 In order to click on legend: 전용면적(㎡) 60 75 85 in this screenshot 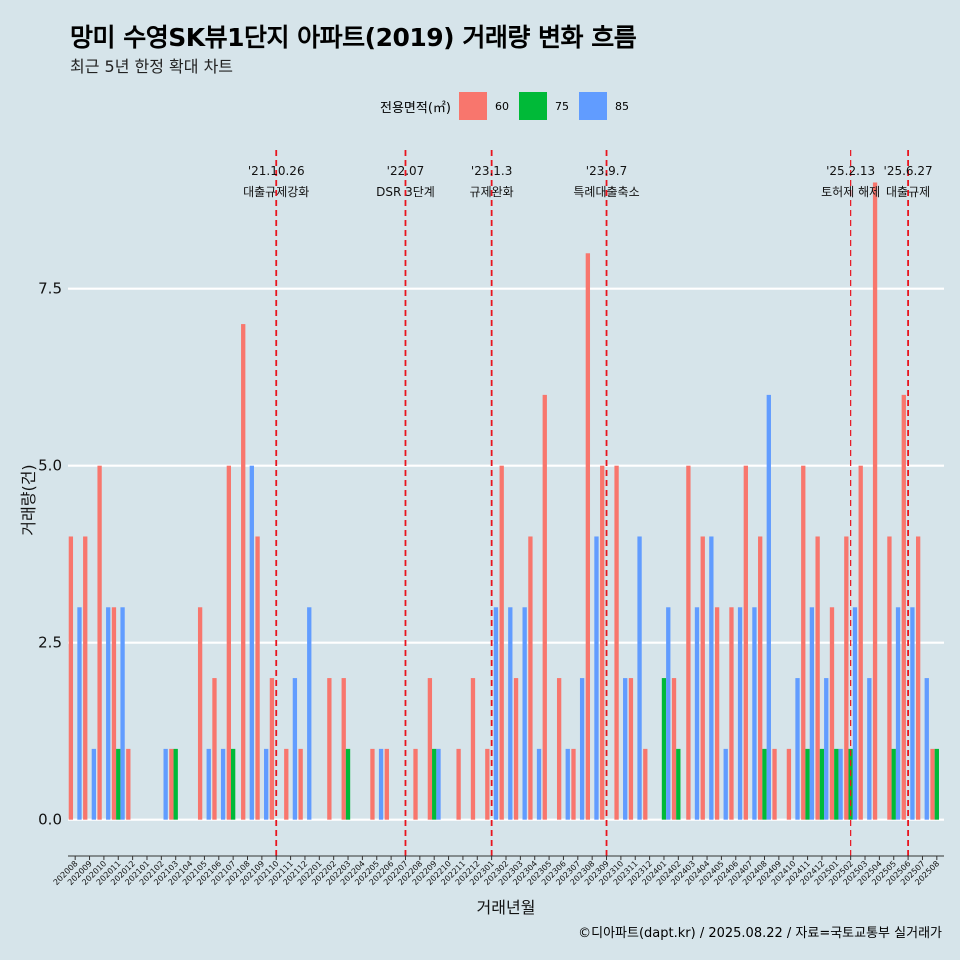, I will do `click(509, 106)`.